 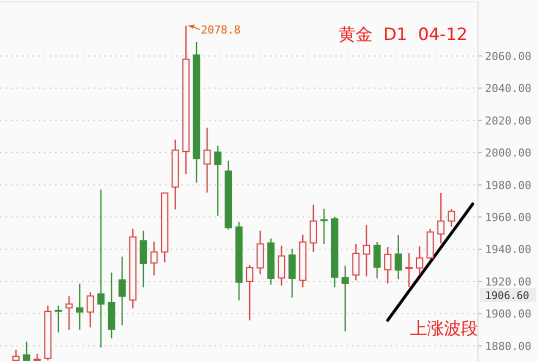 I want to click on y-tick-label: 2020.00, so click(x=508, y=121).